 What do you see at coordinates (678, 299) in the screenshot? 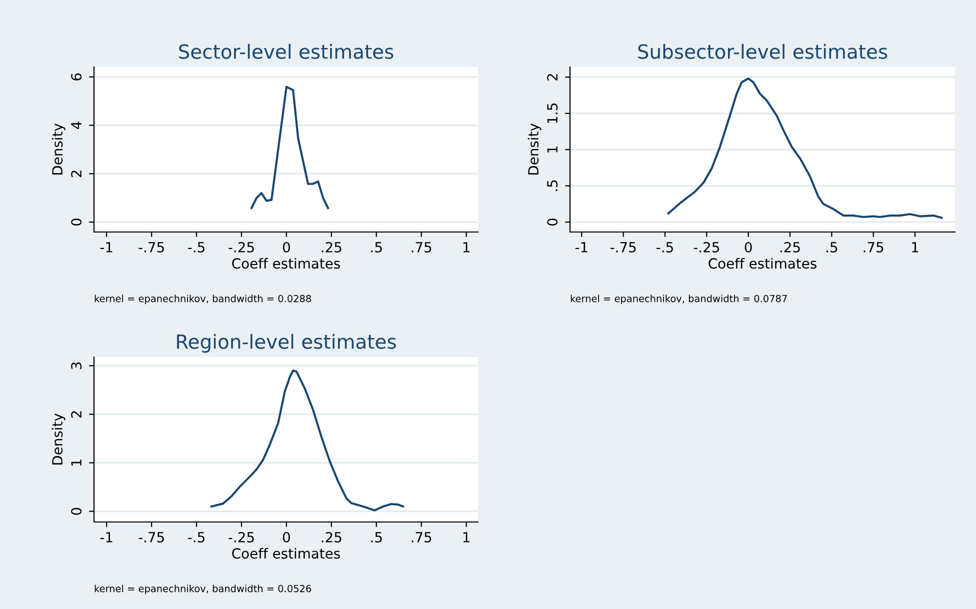
I see `text: kernel = epanechnikov, bandwidth = 0.0787` at bounding box center [678, 299].